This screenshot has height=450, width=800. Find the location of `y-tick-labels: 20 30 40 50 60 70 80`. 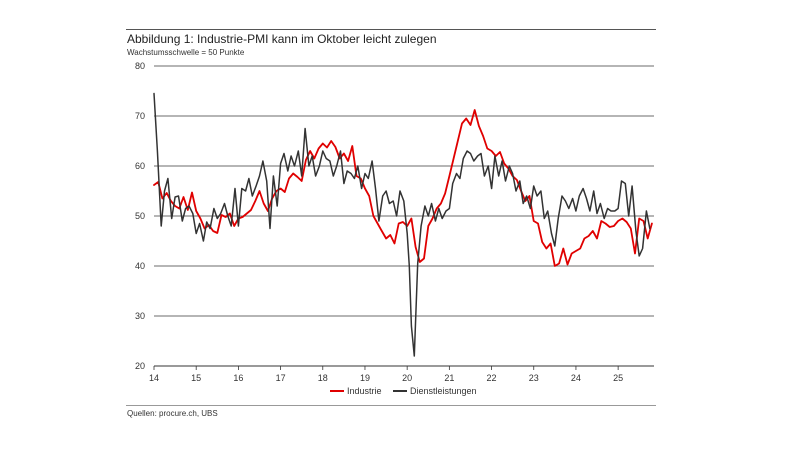

y-tick-labels: 20 30 40 50 60 70 80 is located at coordinates (140, 216).